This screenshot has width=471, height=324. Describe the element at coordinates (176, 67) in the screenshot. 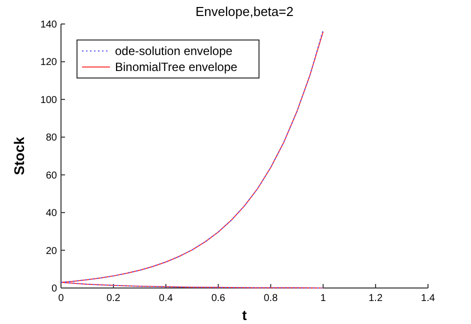

I see `legend-label: BinomialTree envelope` at that location.